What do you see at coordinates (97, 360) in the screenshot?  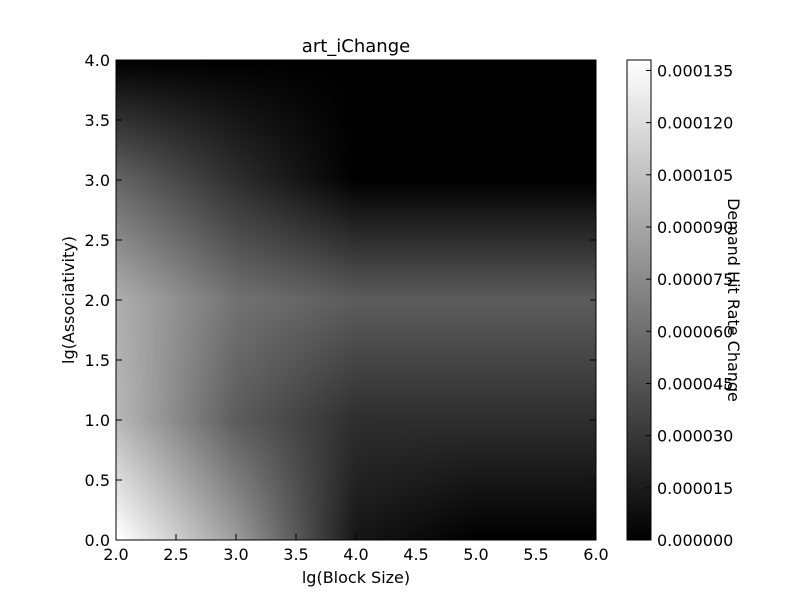 I see `y-tick-label: 1.5` at bounding box center [97, 360].